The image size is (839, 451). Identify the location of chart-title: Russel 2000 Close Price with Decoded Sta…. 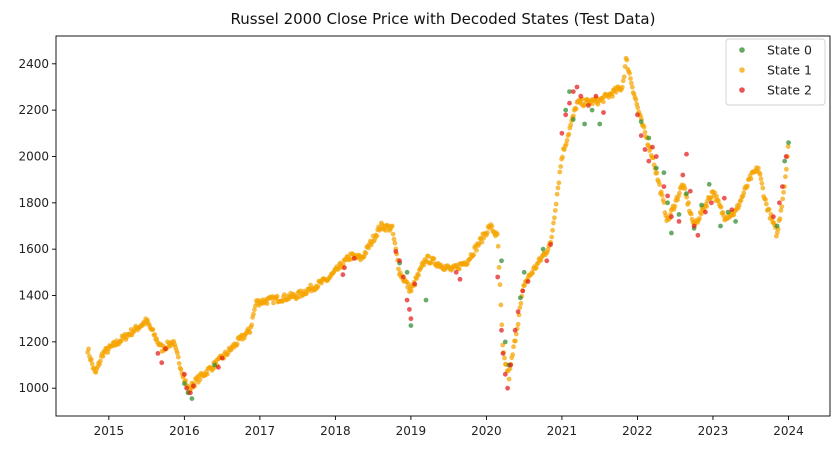
(443, 19).